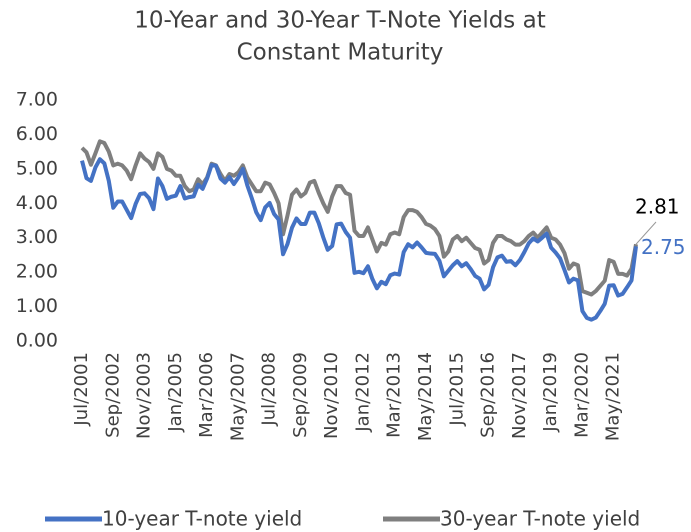 This screenshot has height=532, width=691. Describe the element at coordinates (646, 233) in the screenshot. I see `annotation-leader` at that location.